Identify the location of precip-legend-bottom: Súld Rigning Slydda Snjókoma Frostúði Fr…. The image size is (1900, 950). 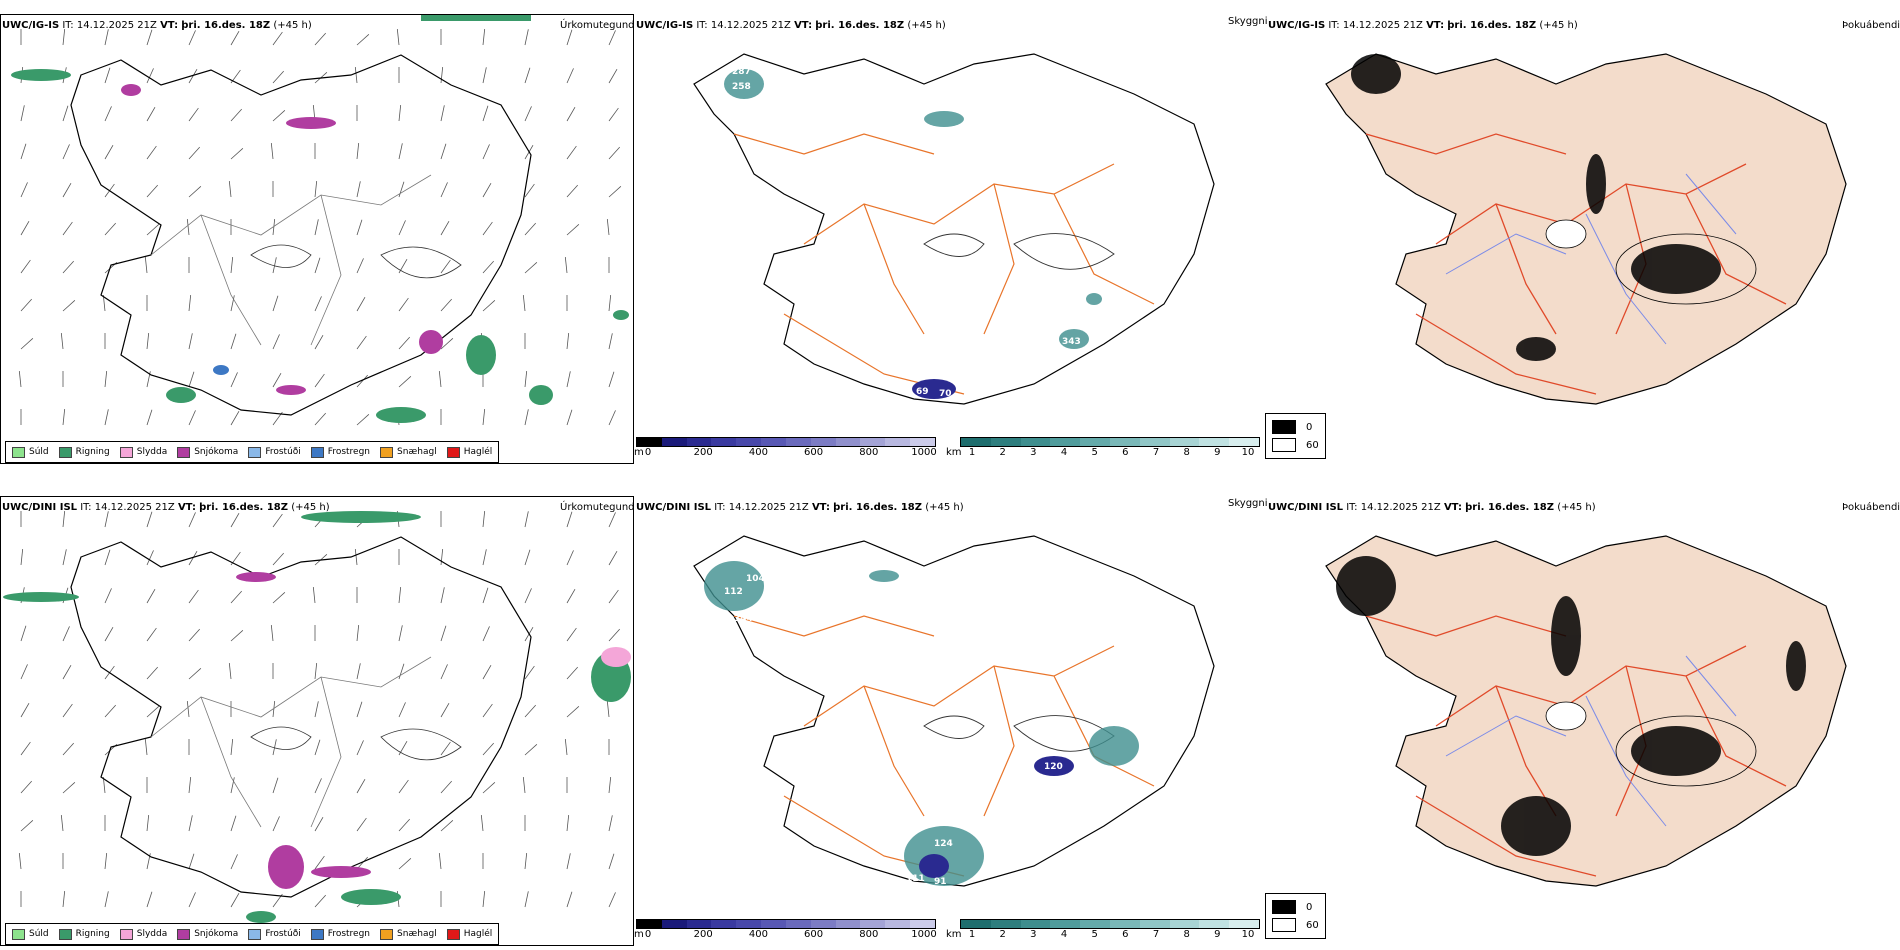
(252, 934).